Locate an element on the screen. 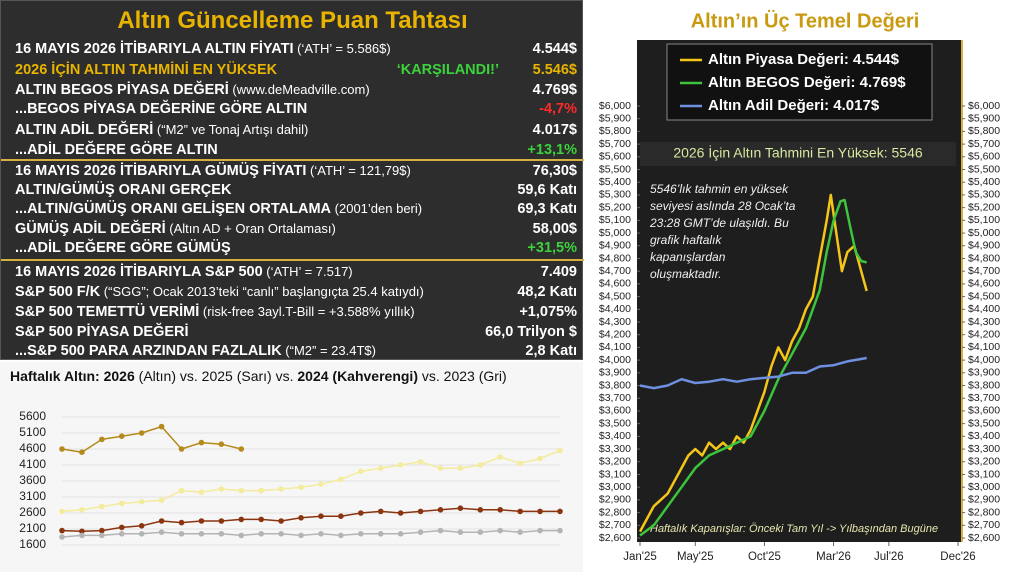  row-value: 58,00$ is located at coordinates (554, 229).